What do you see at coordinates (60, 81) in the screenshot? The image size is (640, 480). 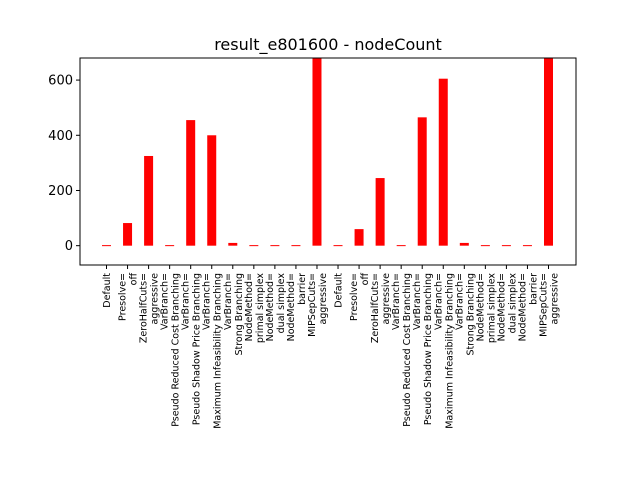 I see `y-tick-label: 600` at bounding box center [60, 81].